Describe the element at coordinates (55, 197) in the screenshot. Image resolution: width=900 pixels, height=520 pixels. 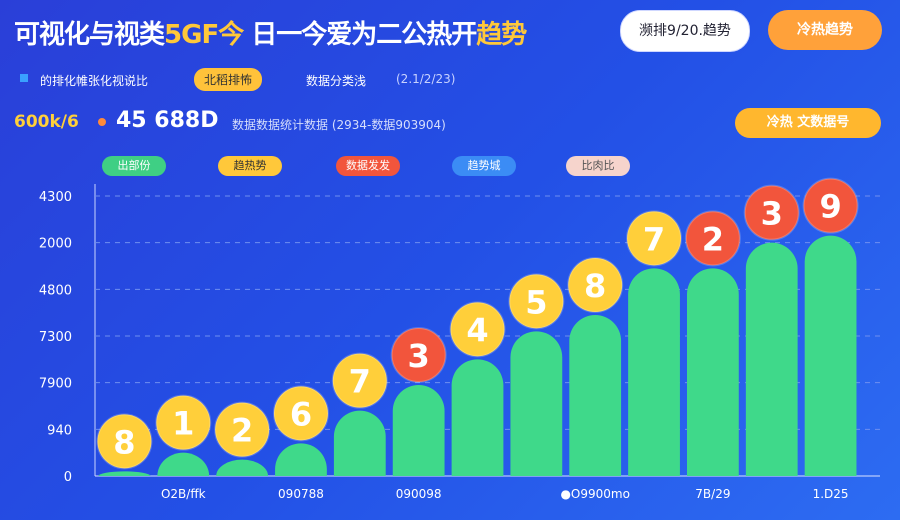
I see `y-axis-label: 4300` at that location.